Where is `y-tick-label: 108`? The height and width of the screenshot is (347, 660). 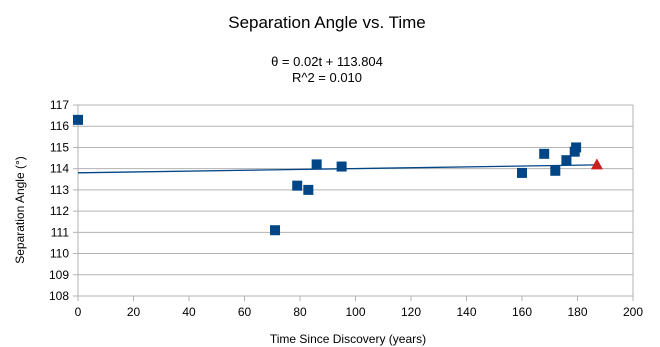 y-tick-label: 108 is located at coordinates (59, 296).